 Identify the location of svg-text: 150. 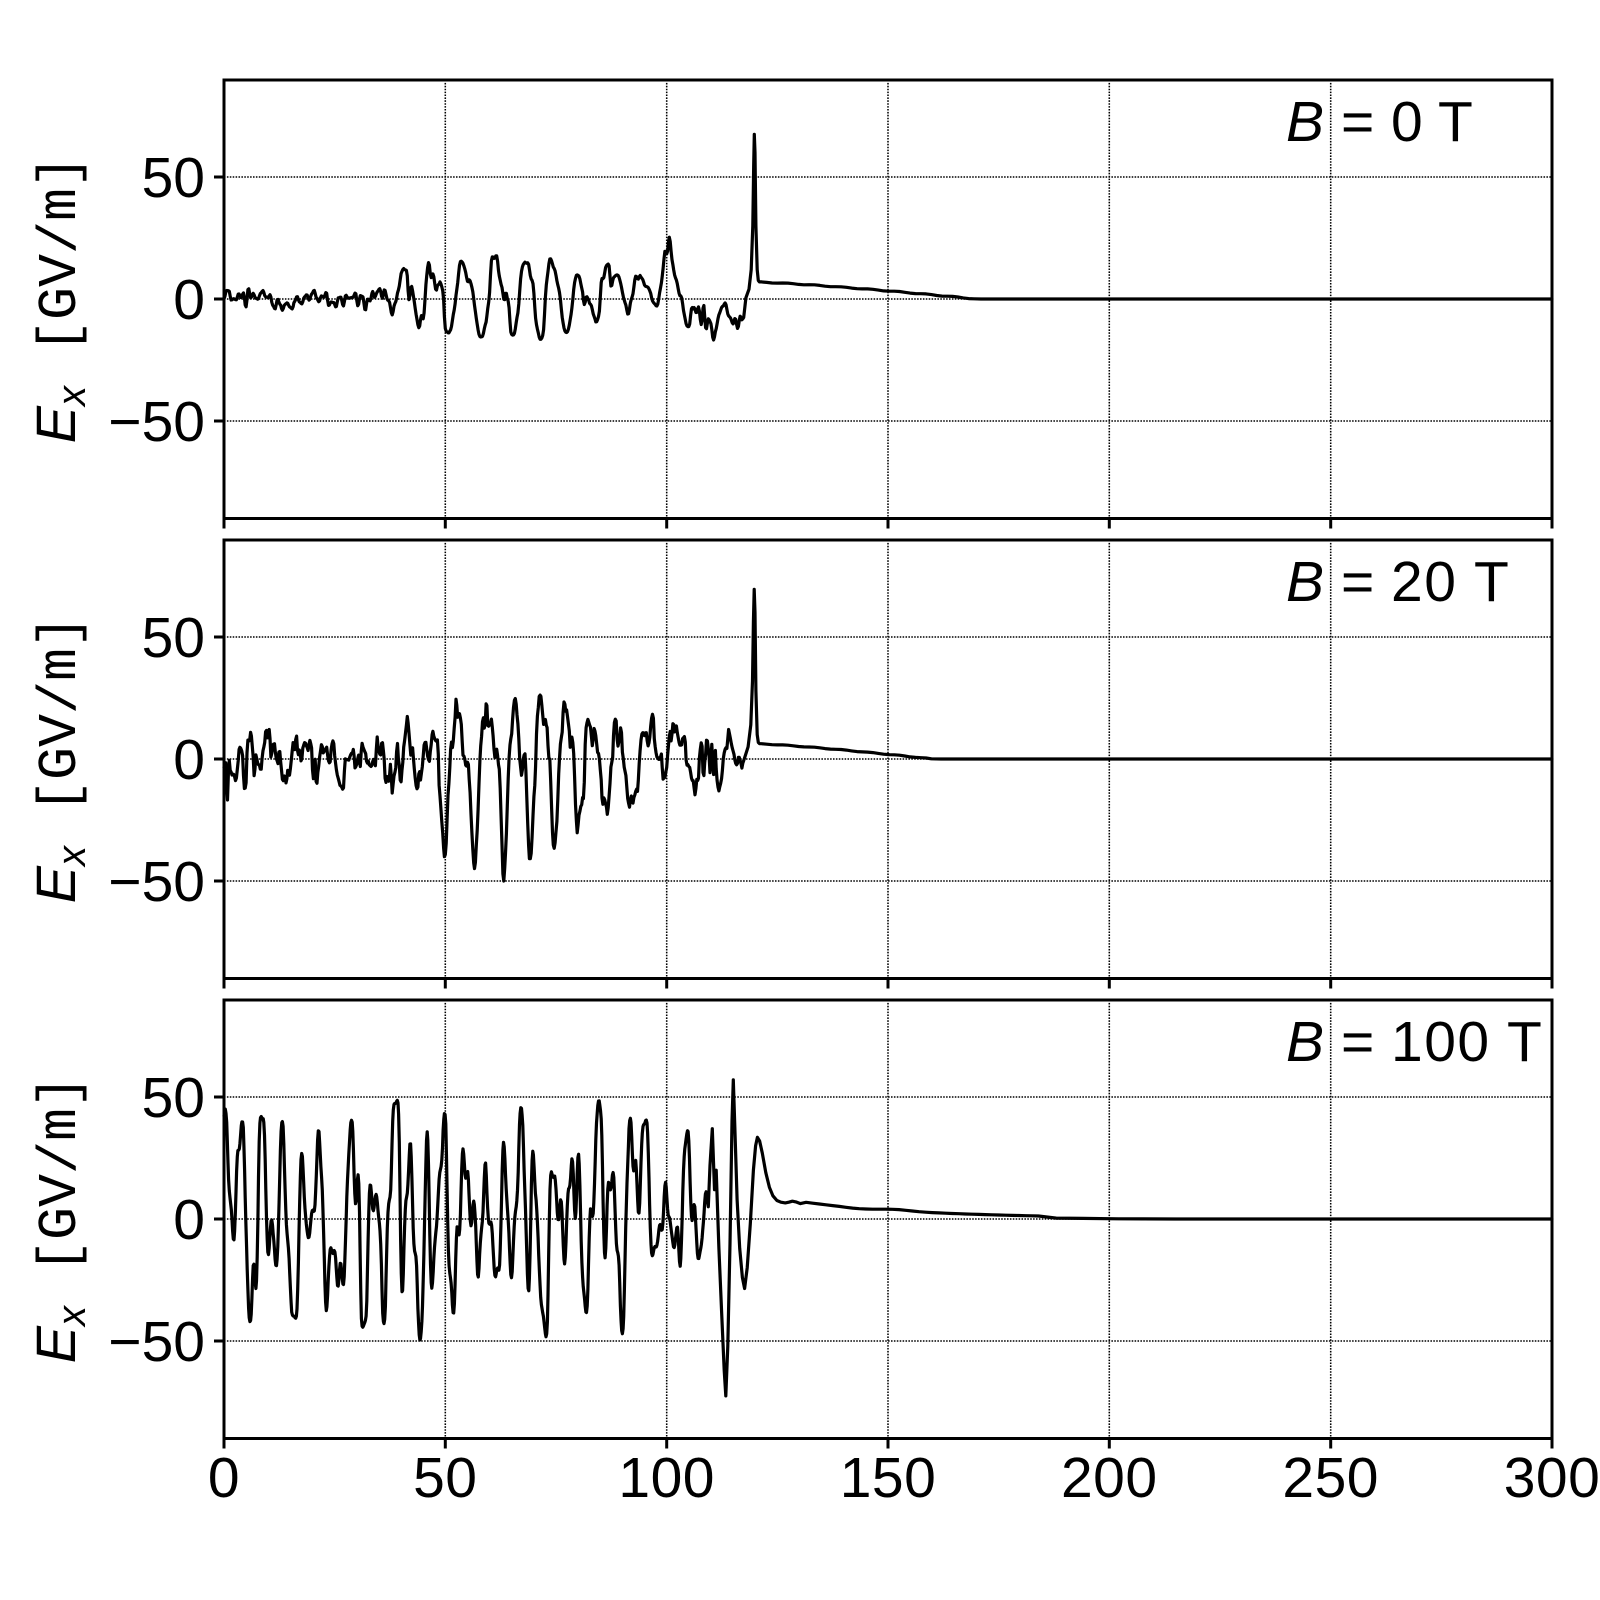
(888, 1478).